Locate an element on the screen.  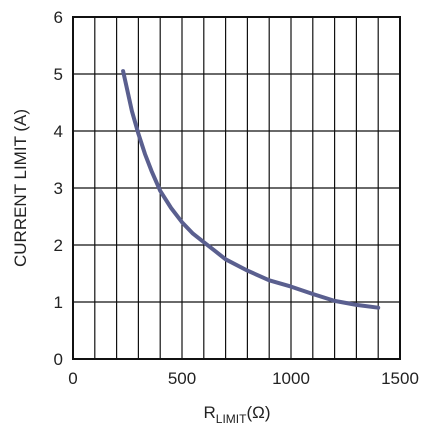
y-tick-label: 2 is located at coordinates (58, 245).